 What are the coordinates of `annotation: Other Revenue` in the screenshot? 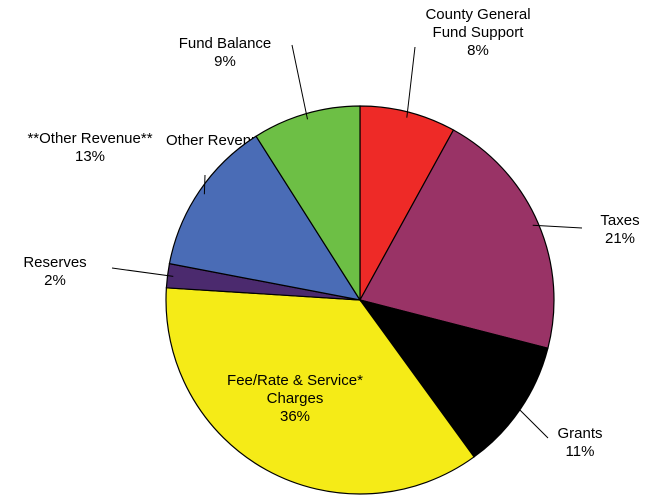 It's located at (217, 140).